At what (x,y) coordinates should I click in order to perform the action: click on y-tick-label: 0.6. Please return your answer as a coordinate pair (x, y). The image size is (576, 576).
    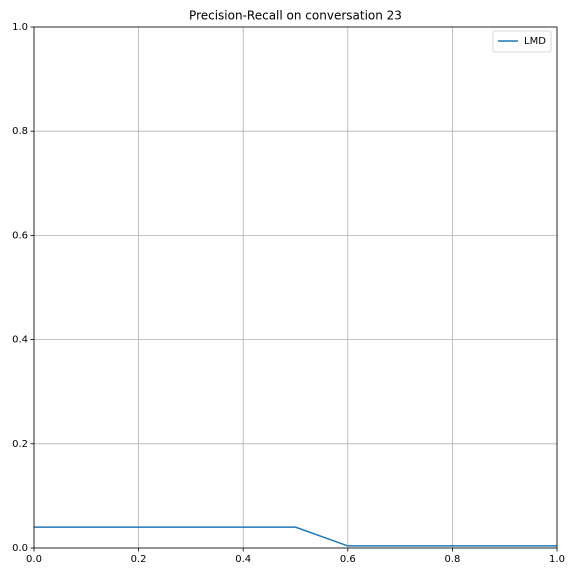
    Looking at the image, I should click on (20, 235).